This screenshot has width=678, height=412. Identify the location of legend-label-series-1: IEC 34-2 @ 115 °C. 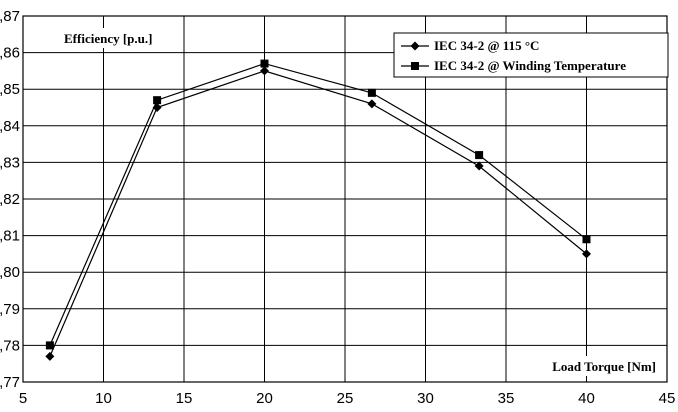
(486, 45).